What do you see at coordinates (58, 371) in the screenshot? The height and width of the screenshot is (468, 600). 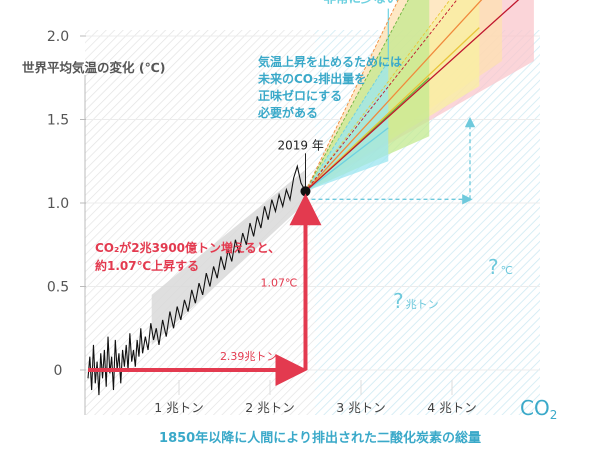 I see `y-tick-label: 0` at bounding box center [58, 371].